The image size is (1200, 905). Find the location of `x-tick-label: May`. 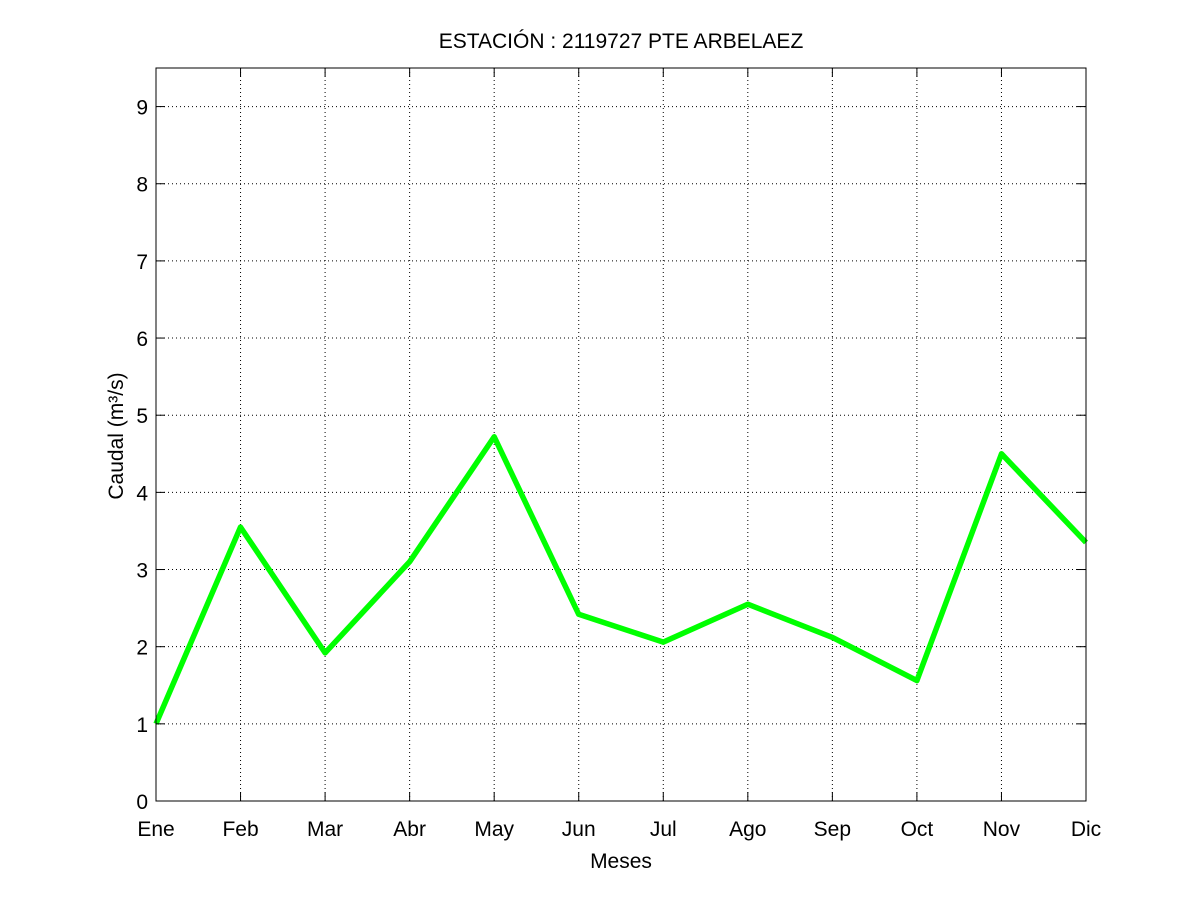

x-tick-label: May is located at coordinates (494, 829).